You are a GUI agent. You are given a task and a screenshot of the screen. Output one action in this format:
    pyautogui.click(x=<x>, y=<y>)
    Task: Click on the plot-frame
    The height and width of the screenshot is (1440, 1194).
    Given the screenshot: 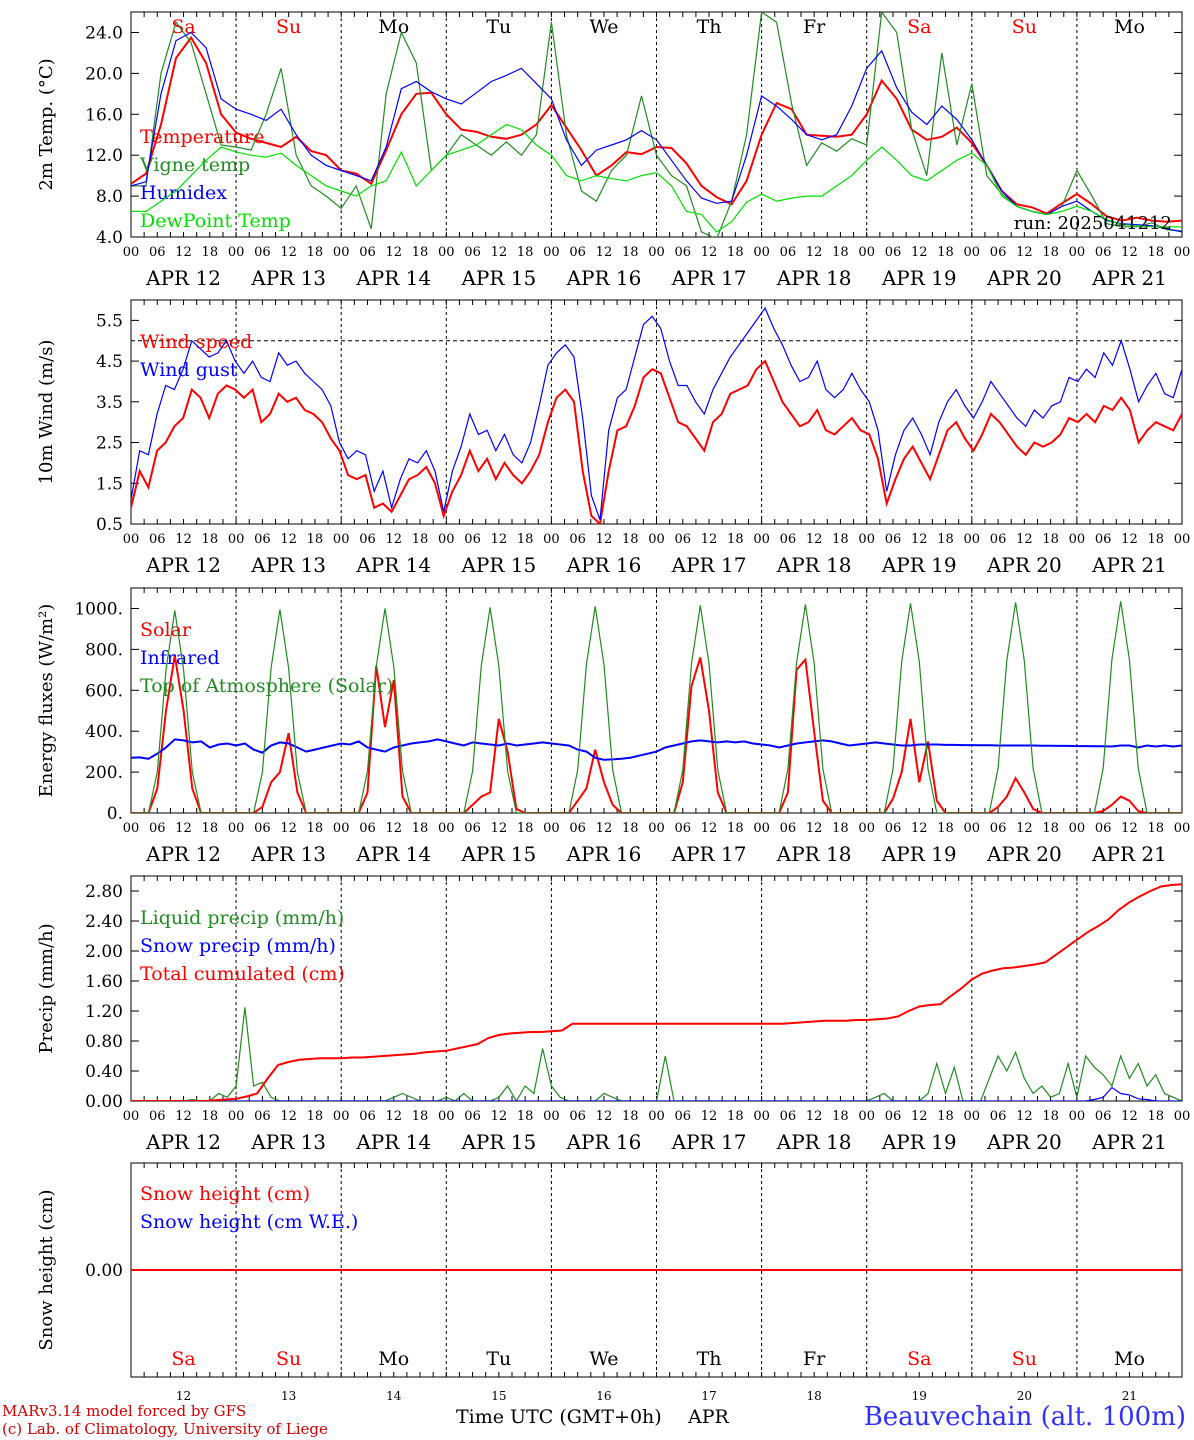 What is the action you would take?
    pyautogui.click(x=656, y=124)
    